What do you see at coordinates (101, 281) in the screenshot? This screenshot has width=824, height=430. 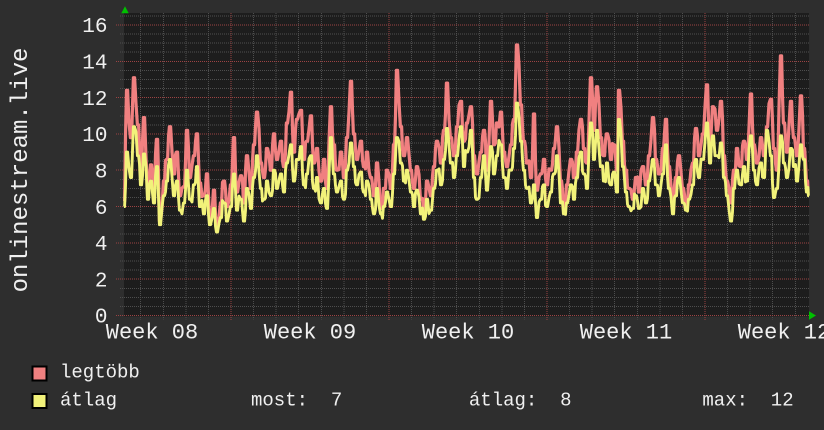 I see `svg-text: 2` at bounding box center [101, 281].